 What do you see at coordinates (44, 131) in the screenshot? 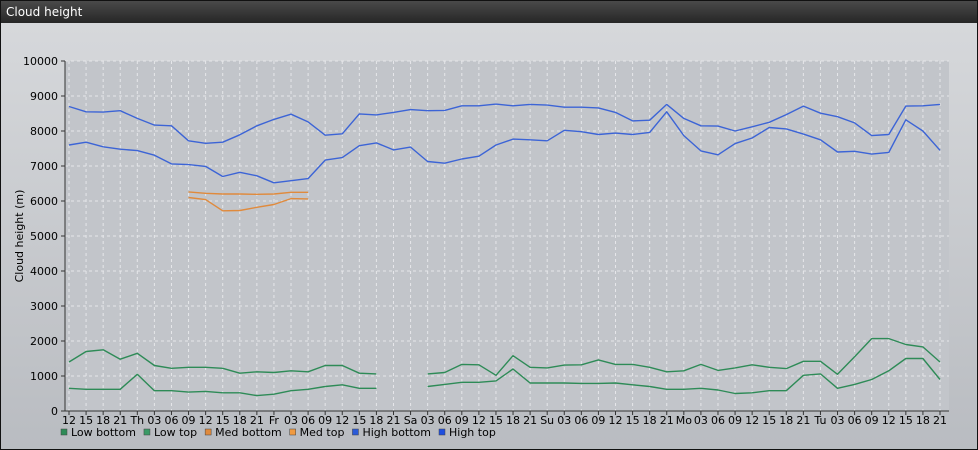
I see `y-tick-label: 8000` at bounding box center [44, 131].